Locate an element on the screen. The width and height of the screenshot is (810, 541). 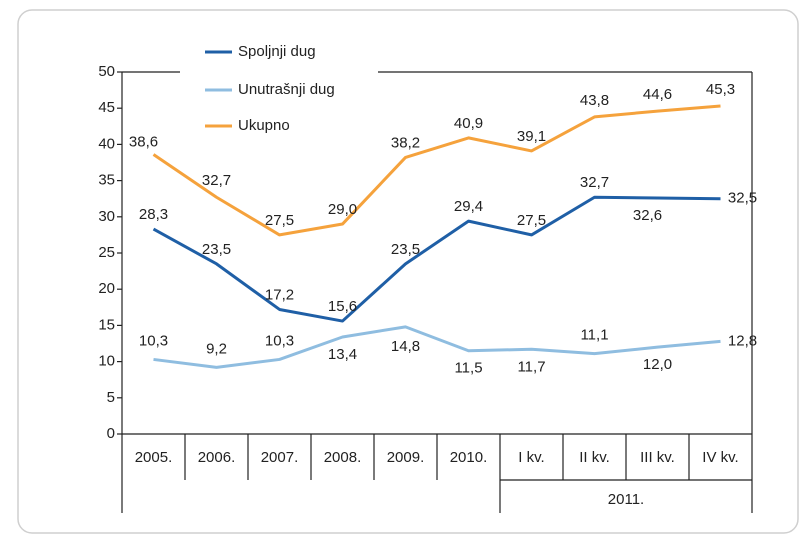
y-tick-label: 0 is located at coordinates (111, 433).